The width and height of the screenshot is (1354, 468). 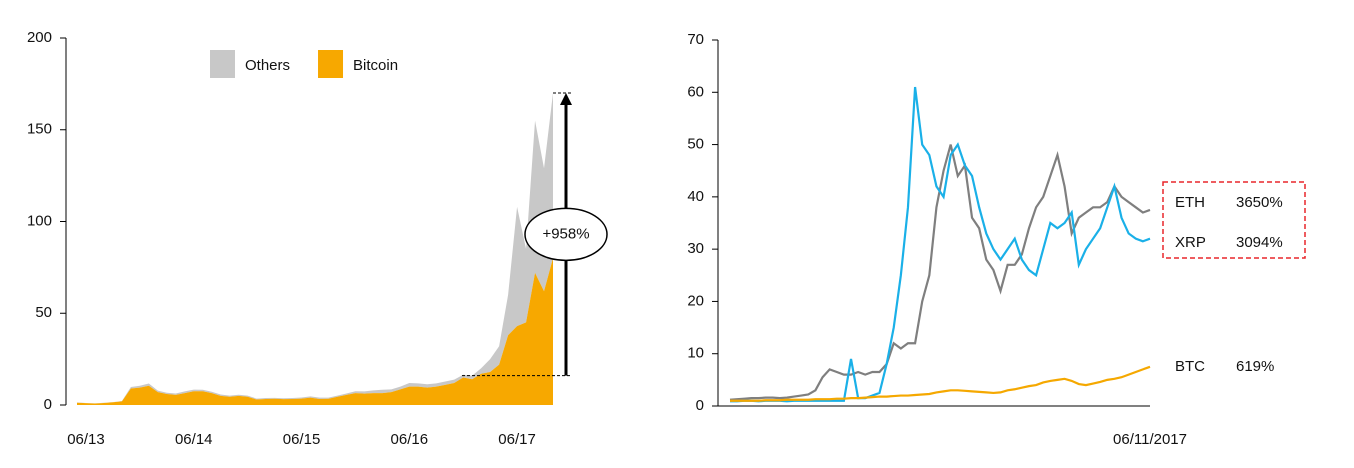 I want to click on series-change: 619%, so click(x=1255, y=366).